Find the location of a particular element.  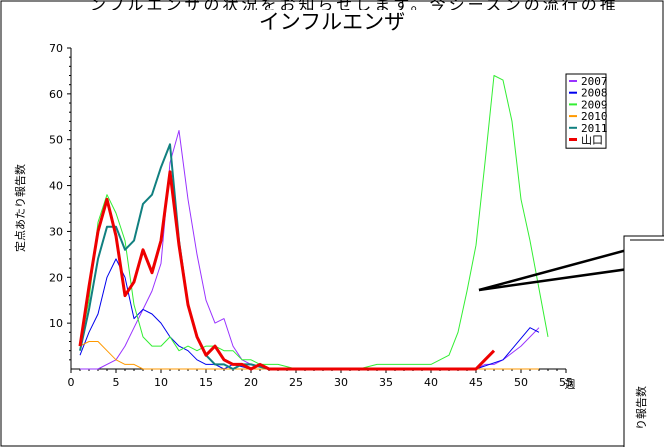

x-tick-label: 40 is located at coordinates (431, 382).